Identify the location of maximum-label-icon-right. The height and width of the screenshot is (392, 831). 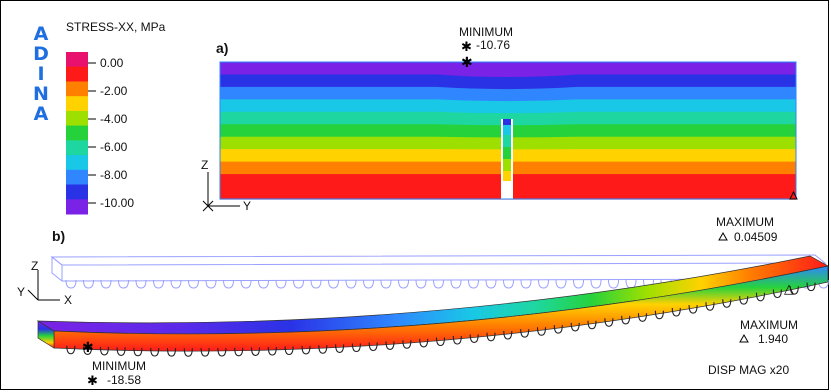
(744, 338).